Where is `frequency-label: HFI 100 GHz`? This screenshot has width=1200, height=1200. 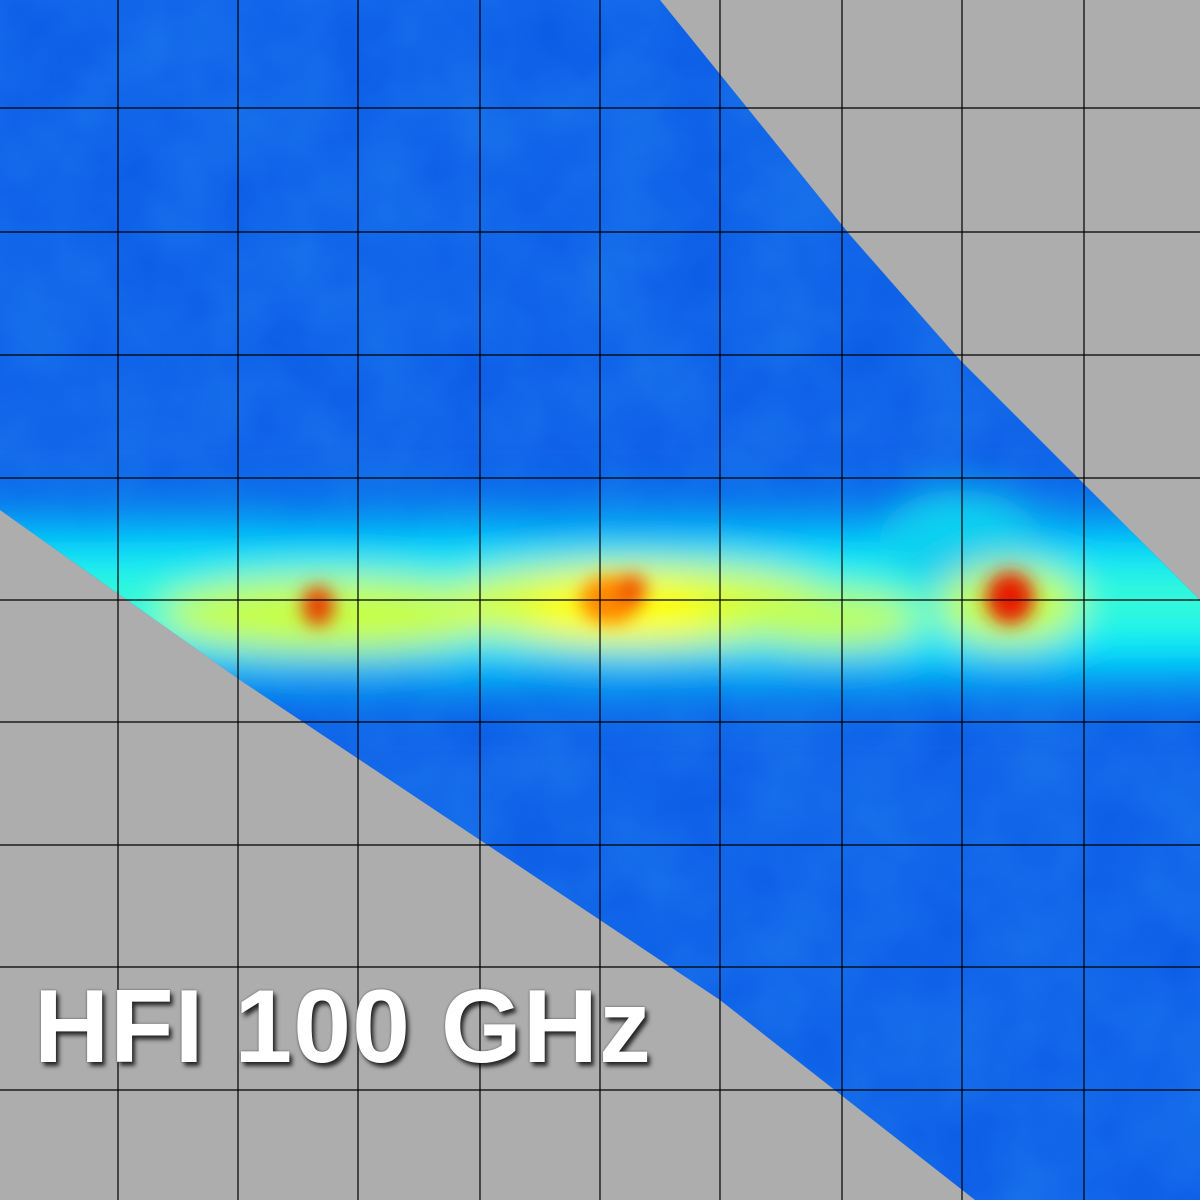
frequency-label: HFI 100 GHz is located at coordinates (343, 1027).